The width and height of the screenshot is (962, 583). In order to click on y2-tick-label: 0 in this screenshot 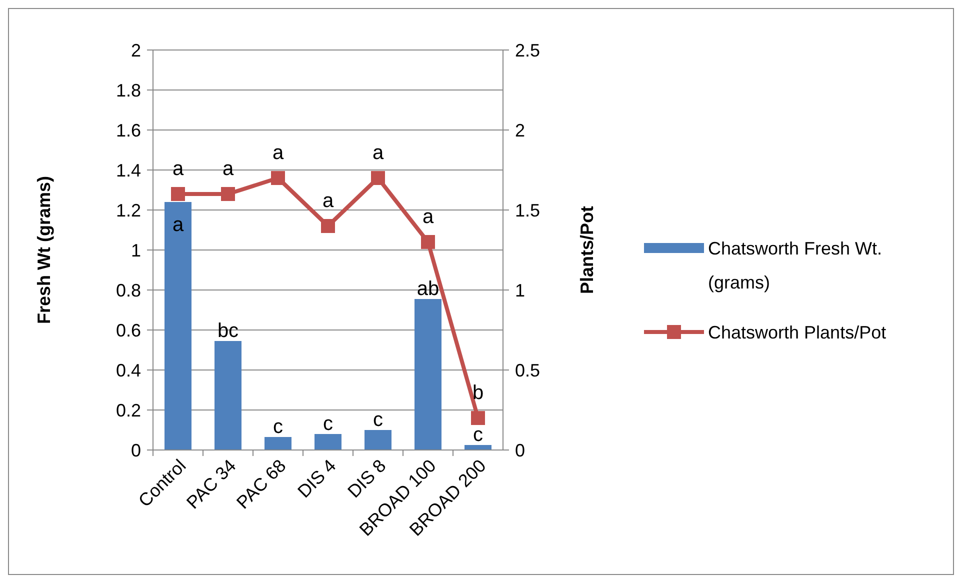, I will do `click(520, 450)`.